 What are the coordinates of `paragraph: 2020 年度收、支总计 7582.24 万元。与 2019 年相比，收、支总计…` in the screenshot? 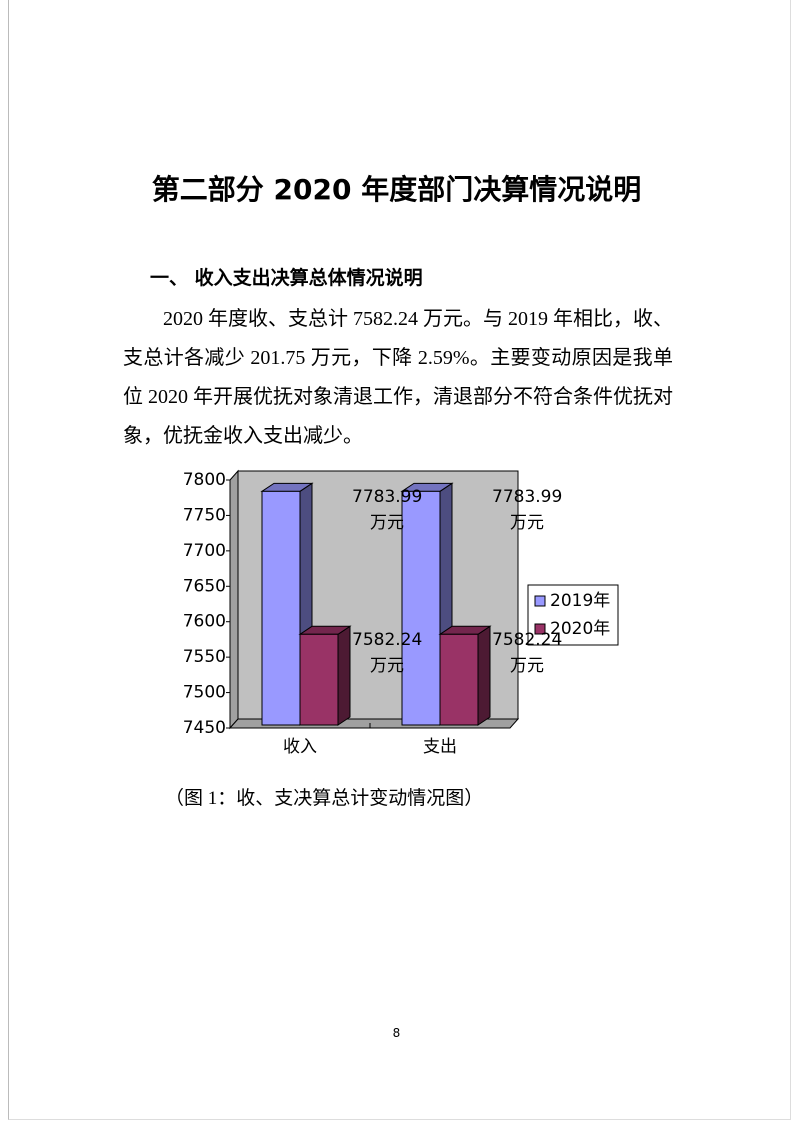 It's located at (398, 377).